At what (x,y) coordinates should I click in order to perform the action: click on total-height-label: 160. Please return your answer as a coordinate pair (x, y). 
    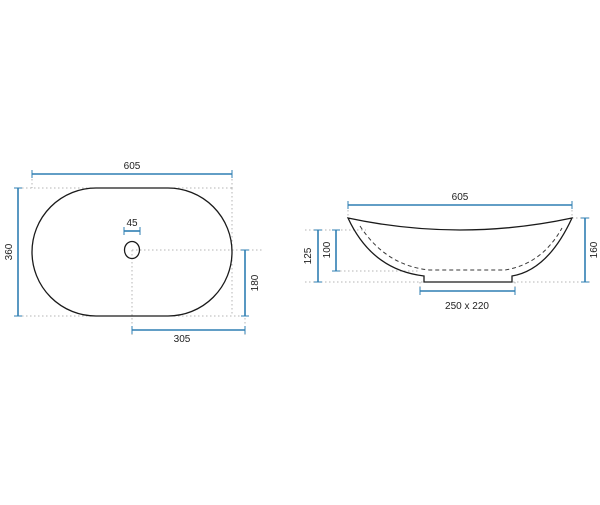
    Looking at the image, I should click on (594, 249).